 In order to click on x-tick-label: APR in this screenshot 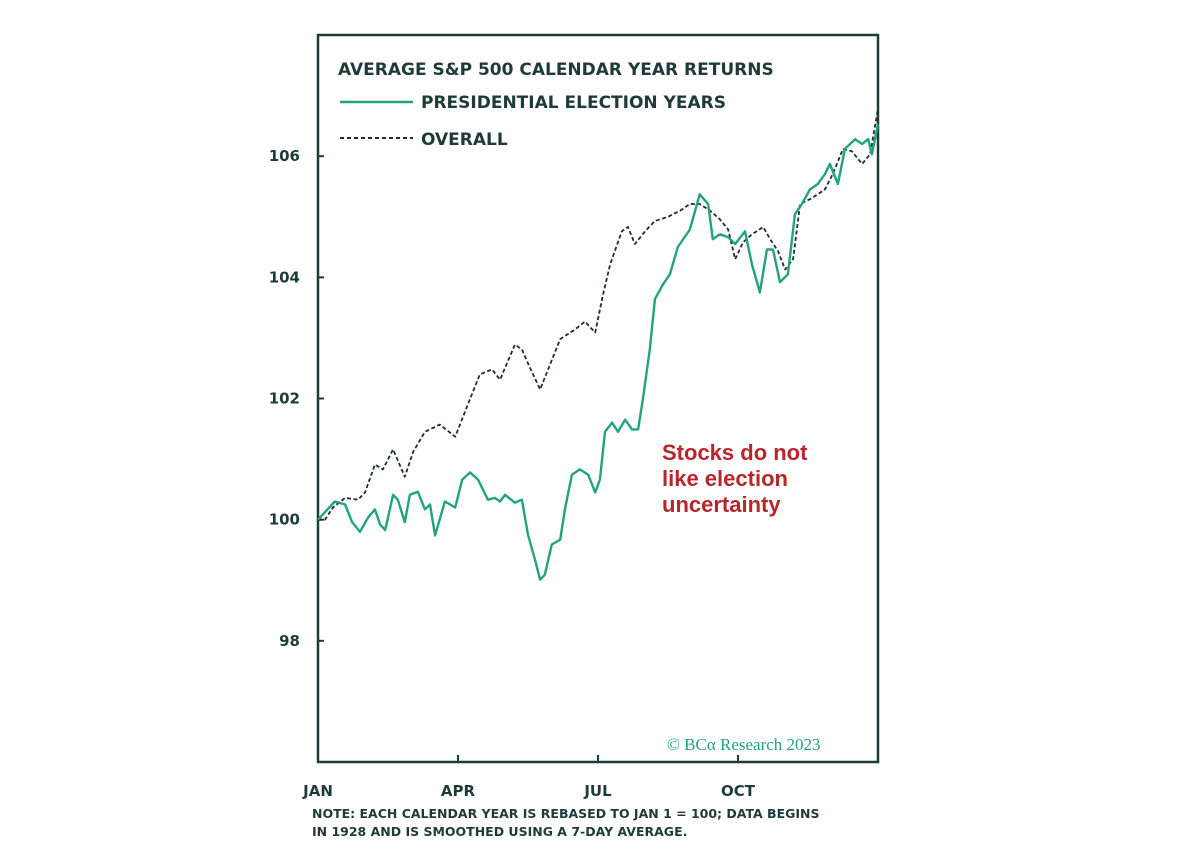, I will do `click(458, 791)`.